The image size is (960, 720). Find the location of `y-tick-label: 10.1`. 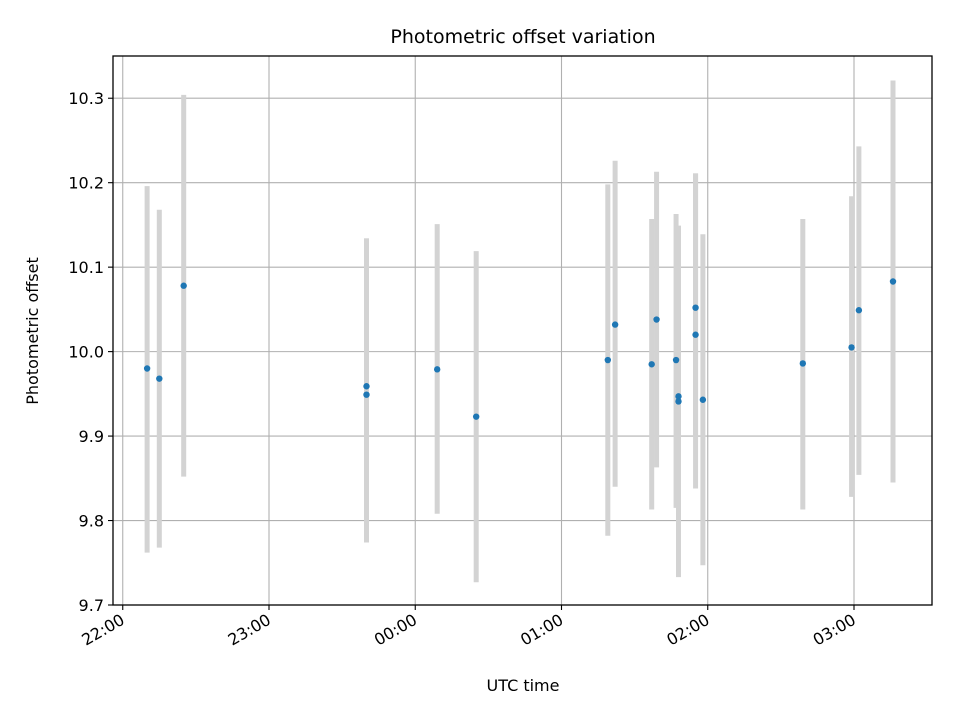

y-tick-label: 10.1 is located at coordinates (86, 267).